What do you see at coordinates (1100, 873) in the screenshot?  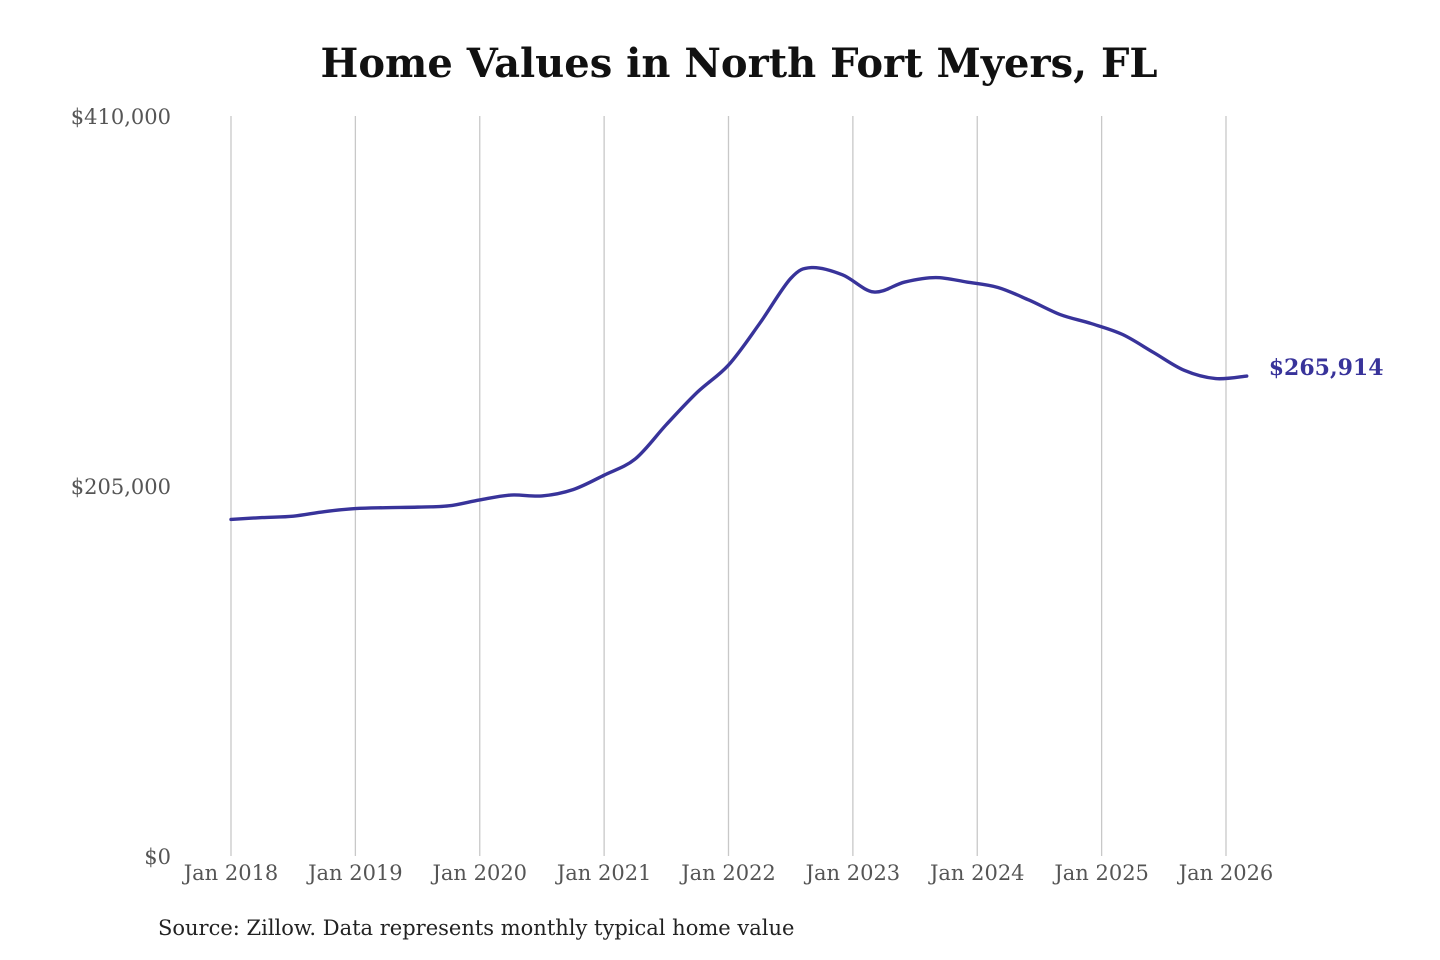 I see `x-tick-label: Jan 2025` at bounding box center [1100, 873].